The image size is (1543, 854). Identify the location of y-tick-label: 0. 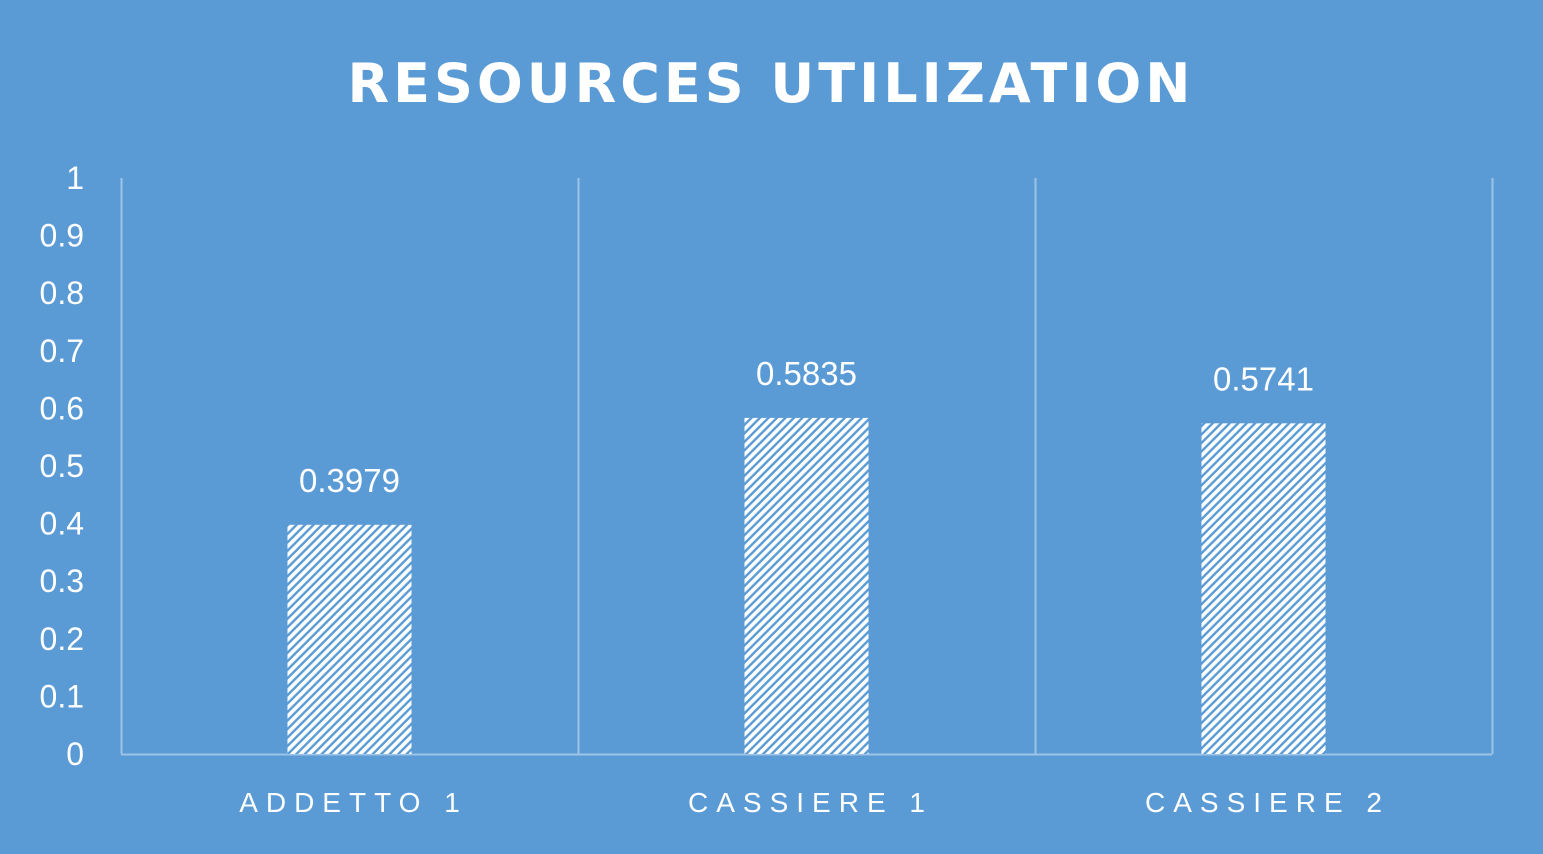
(75, 754).